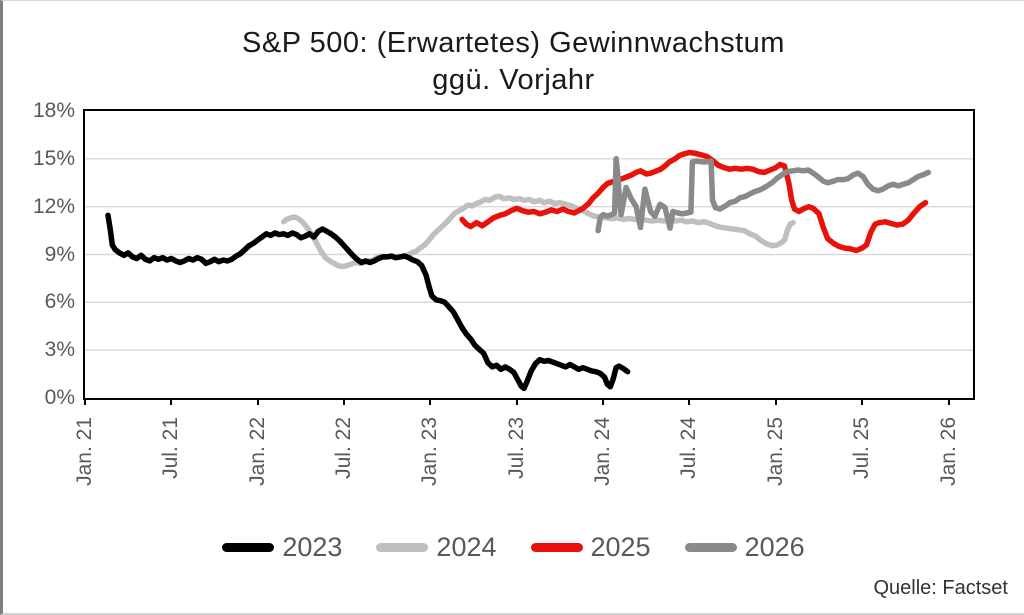  I want to click on legend-item-2026: 2026, so click(744, 547).